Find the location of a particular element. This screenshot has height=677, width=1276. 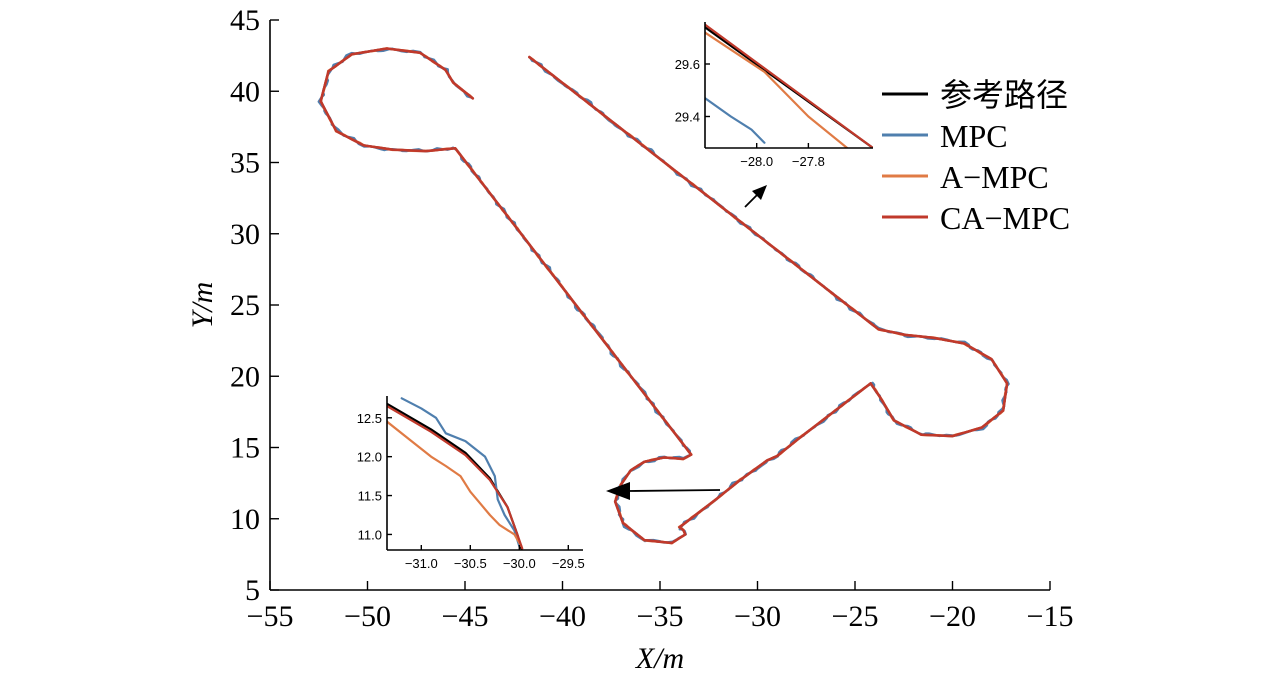

x-axis-title: X/m is located at coordinates (659, 658).